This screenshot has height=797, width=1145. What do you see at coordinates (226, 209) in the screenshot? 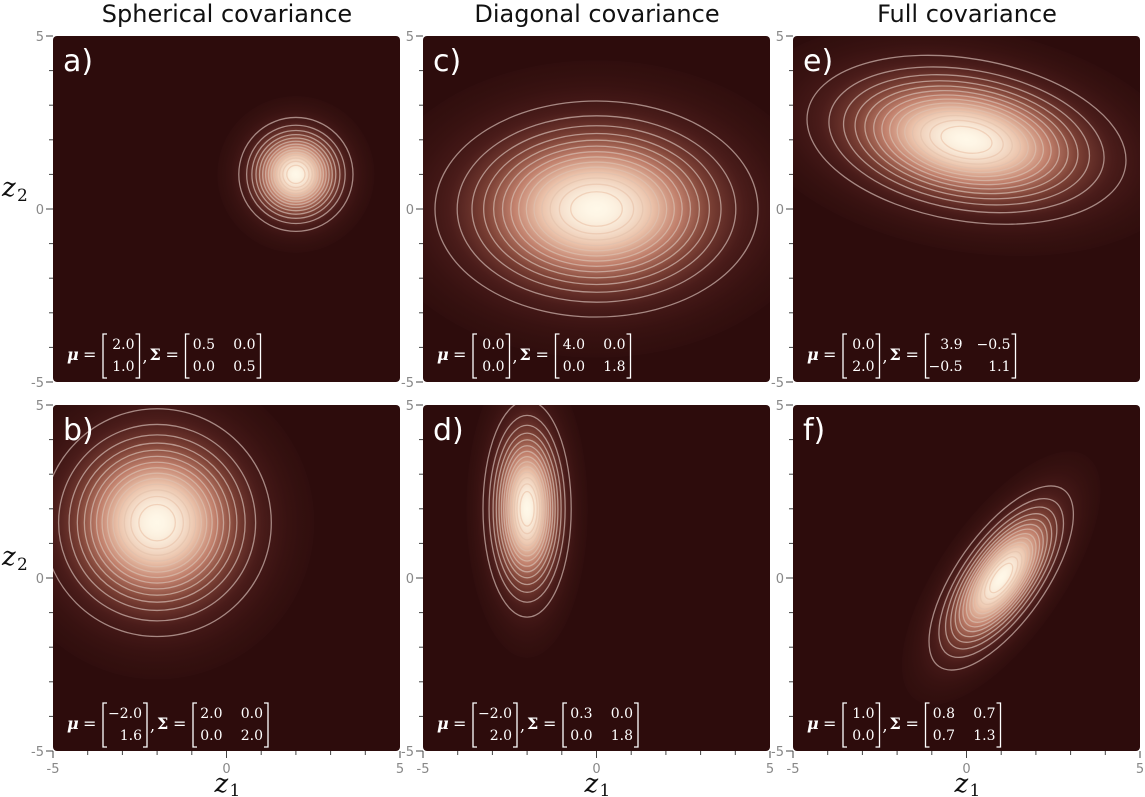
I see `panel-a: a)μ = 2.01.0, Σ = 0.5 0.00.0 0.5` at bounding box center [226, 209].